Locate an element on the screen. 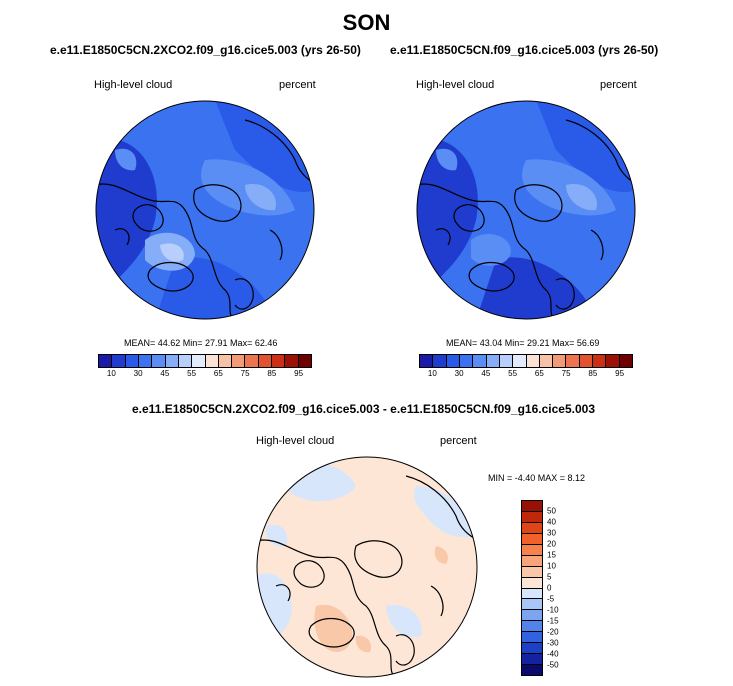 This screenshot has width=733, height=686. panel1-units-label: percent is located at coordinates (297, 85).